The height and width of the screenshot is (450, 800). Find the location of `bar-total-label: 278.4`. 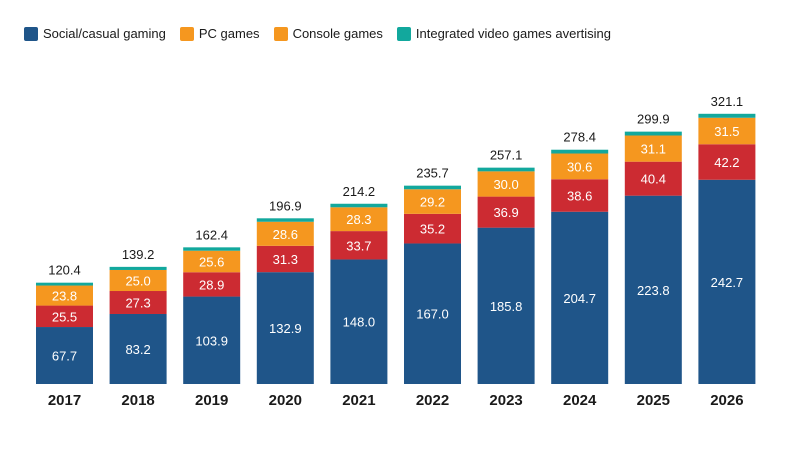

bar-total-label: 278.4 is located at coordinates (579, 137).